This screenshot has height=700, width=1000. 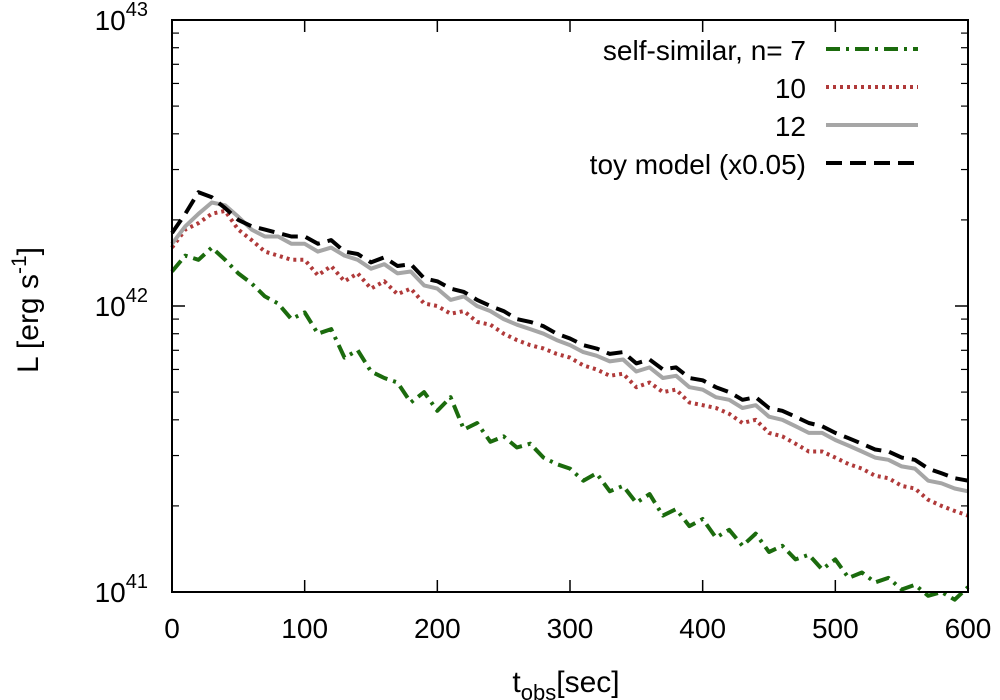 I want to click on y-tick-label: 1041, so click(x=121, y=589).